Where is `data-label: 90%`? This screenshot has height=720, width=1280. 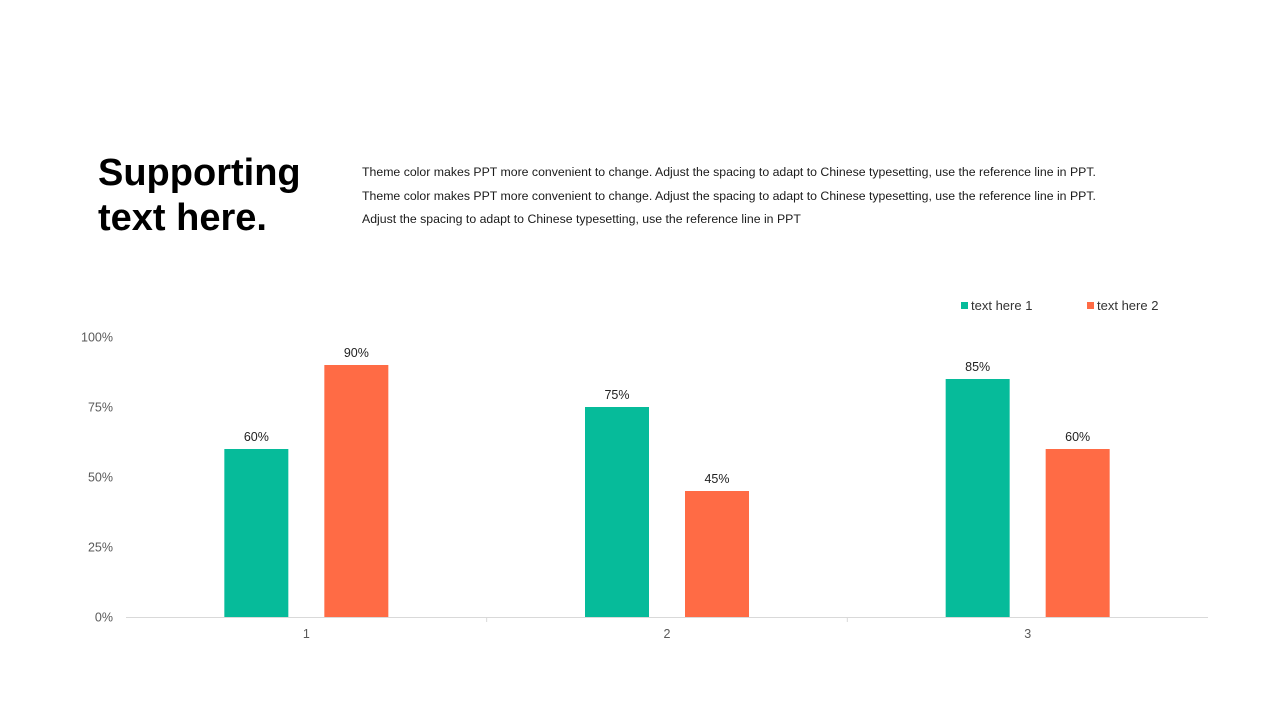
data-label: 90% is located at coordinates (356, 353).